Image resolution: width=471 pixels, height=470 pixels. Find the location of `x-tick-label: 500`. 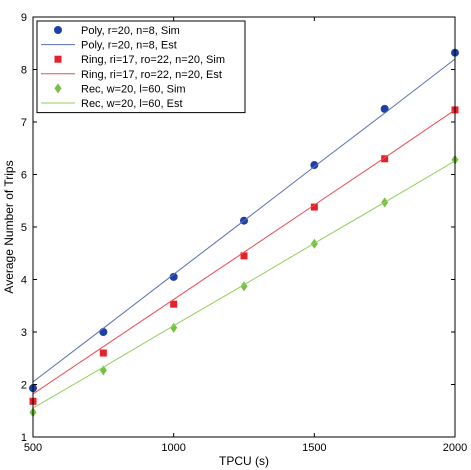

x-tick-label: 500 is located at coordinates (33, 448).